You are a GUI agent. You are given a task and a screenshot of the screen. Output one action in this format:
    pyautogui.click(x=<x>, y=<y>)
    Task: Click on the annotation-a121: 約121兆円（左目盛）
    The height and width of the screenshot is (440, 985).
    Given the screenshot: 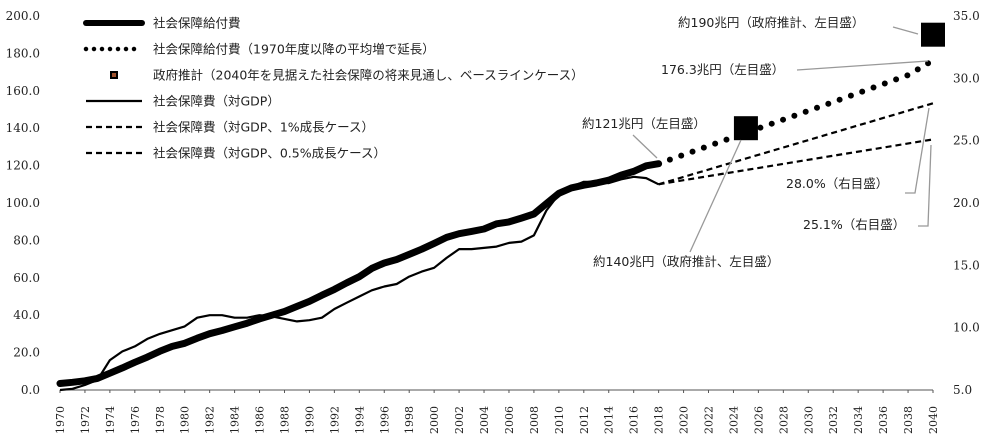 What is the action you would take?
    pyautogui.click(x=644, y=123)
    